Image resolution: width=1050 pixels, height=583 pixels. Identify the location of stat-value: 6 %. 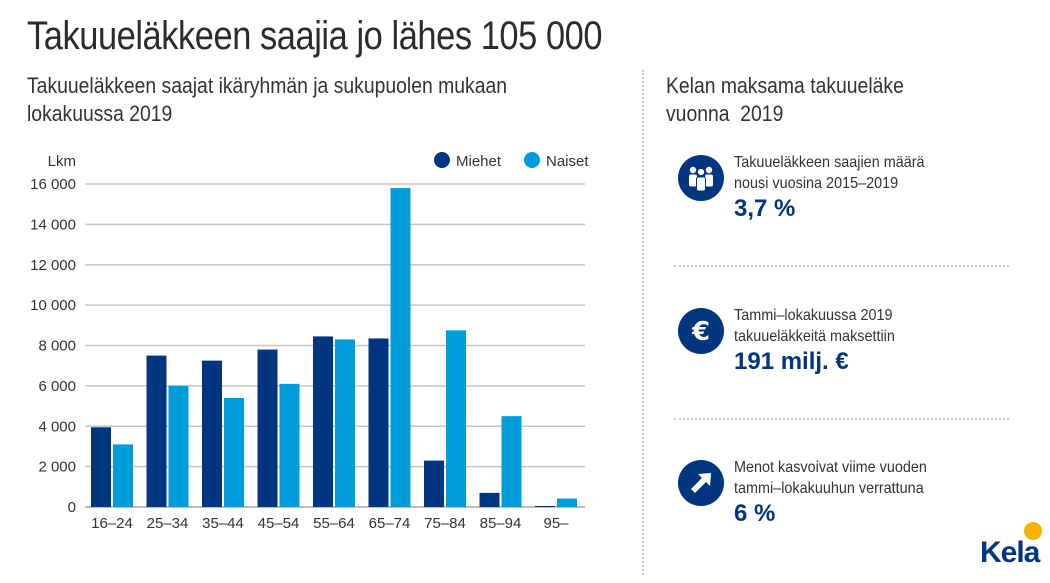
(755, 513).